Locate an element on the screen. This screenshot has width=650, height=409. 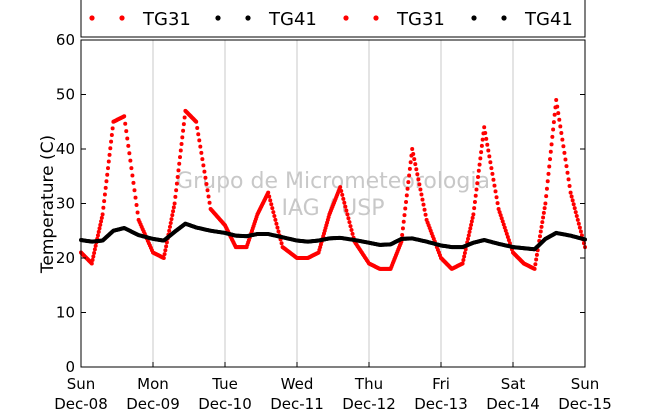
x-tick-label-date: Dec-13 is located at coordinates (441, 402).